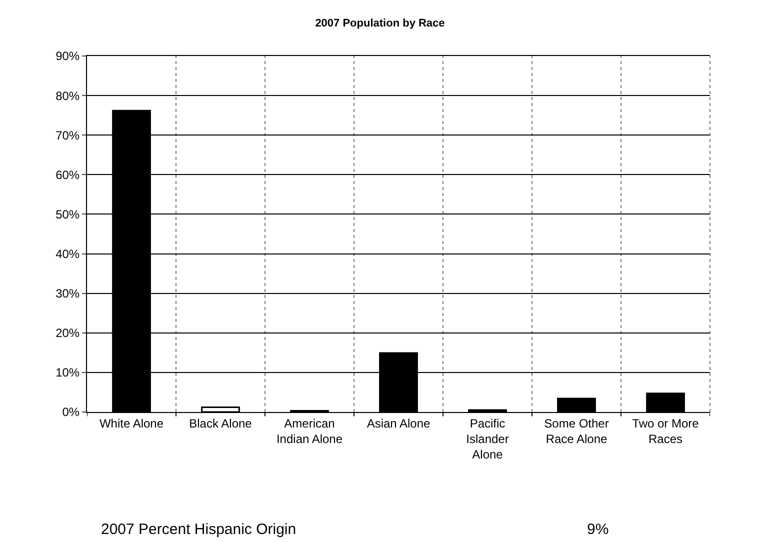 The width and height of the screenshot is (760, 542). What do you see at coordinates (68, 373) in the screenshot?
I see `y-tick-label: 10%` at bounding box center [68, 373].